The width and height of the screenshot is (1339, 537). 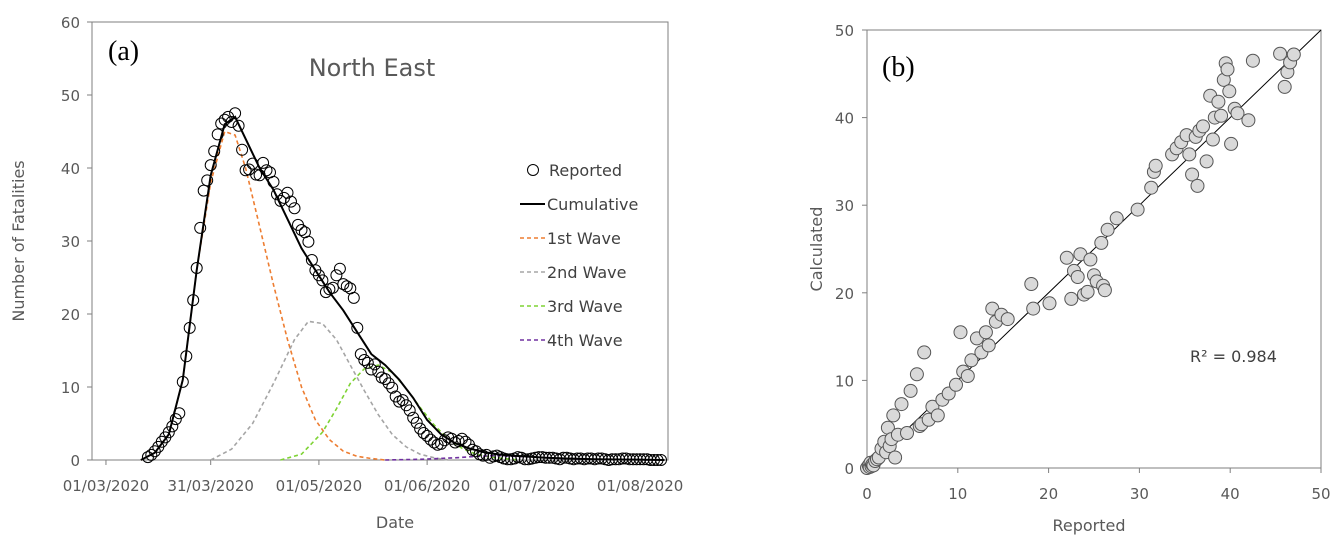 What do you see at coordinates (957, 494) in the screenshot?
I see `x-tick-label-b: 10` at bounding box center [957, 494].